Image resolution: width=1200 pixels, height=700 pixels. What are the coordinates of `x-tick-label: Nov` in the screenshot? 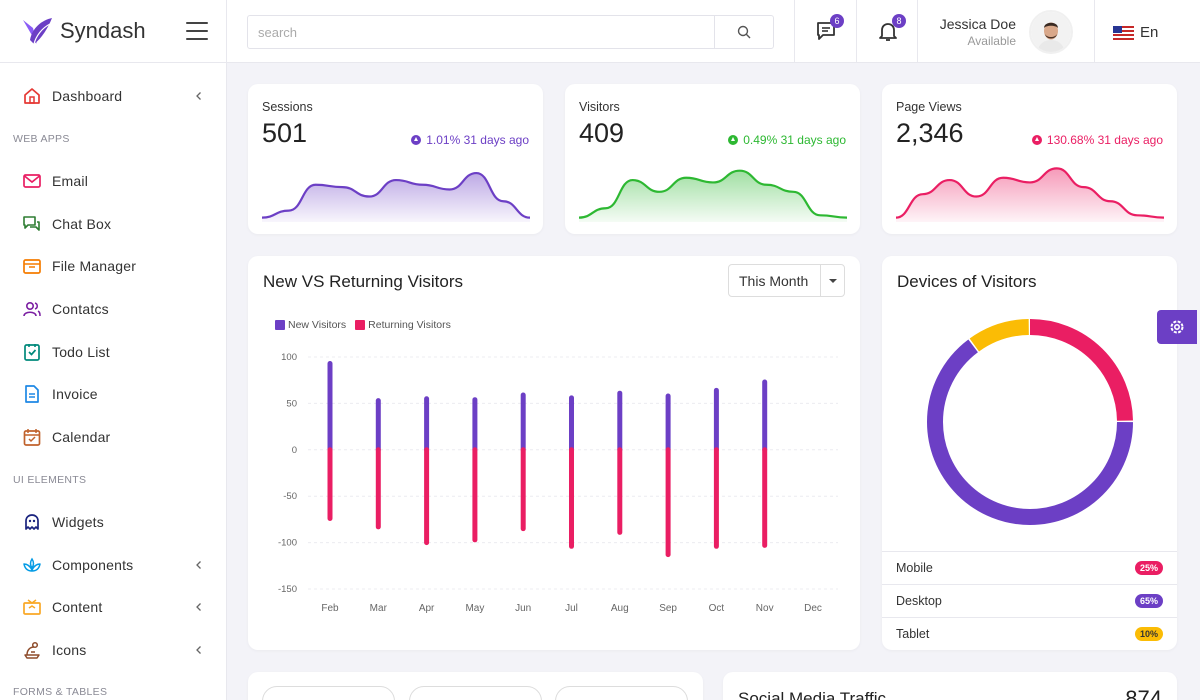 It's located at (765, 608).